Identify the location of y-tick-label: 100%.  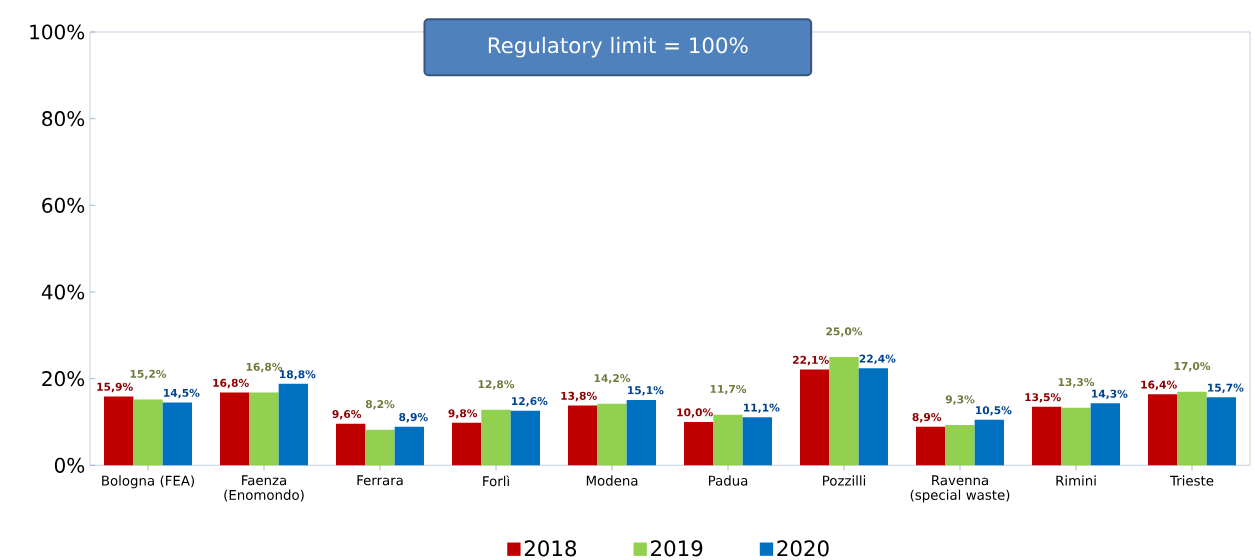
(57, 32).